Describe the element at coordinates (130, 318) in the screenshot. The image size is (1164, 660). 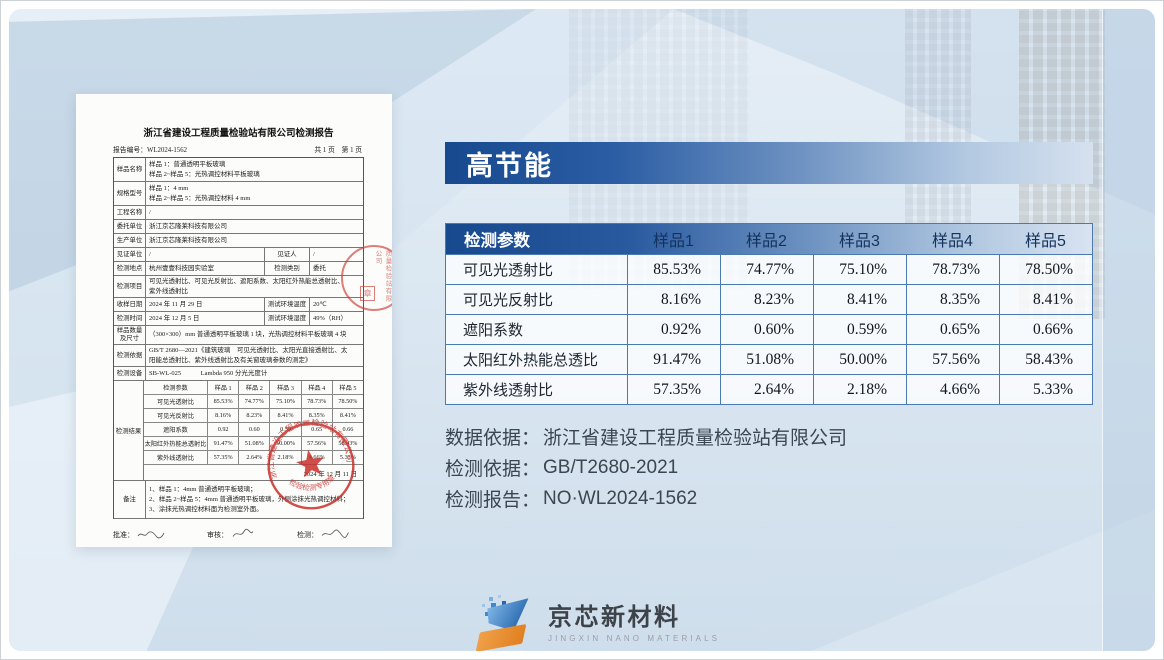
I see `doc-field-label: 检测时间` at that location.